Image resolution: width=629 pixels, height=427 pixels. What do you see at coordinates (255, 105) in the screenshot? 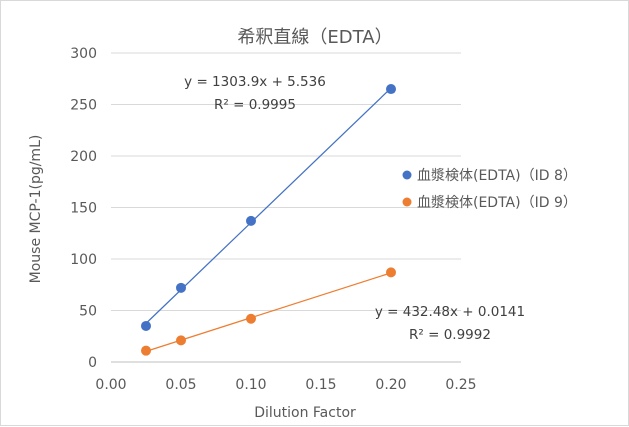
I see `r-squared-id8: R² = 0.9995` at bounding box center [255, 105].